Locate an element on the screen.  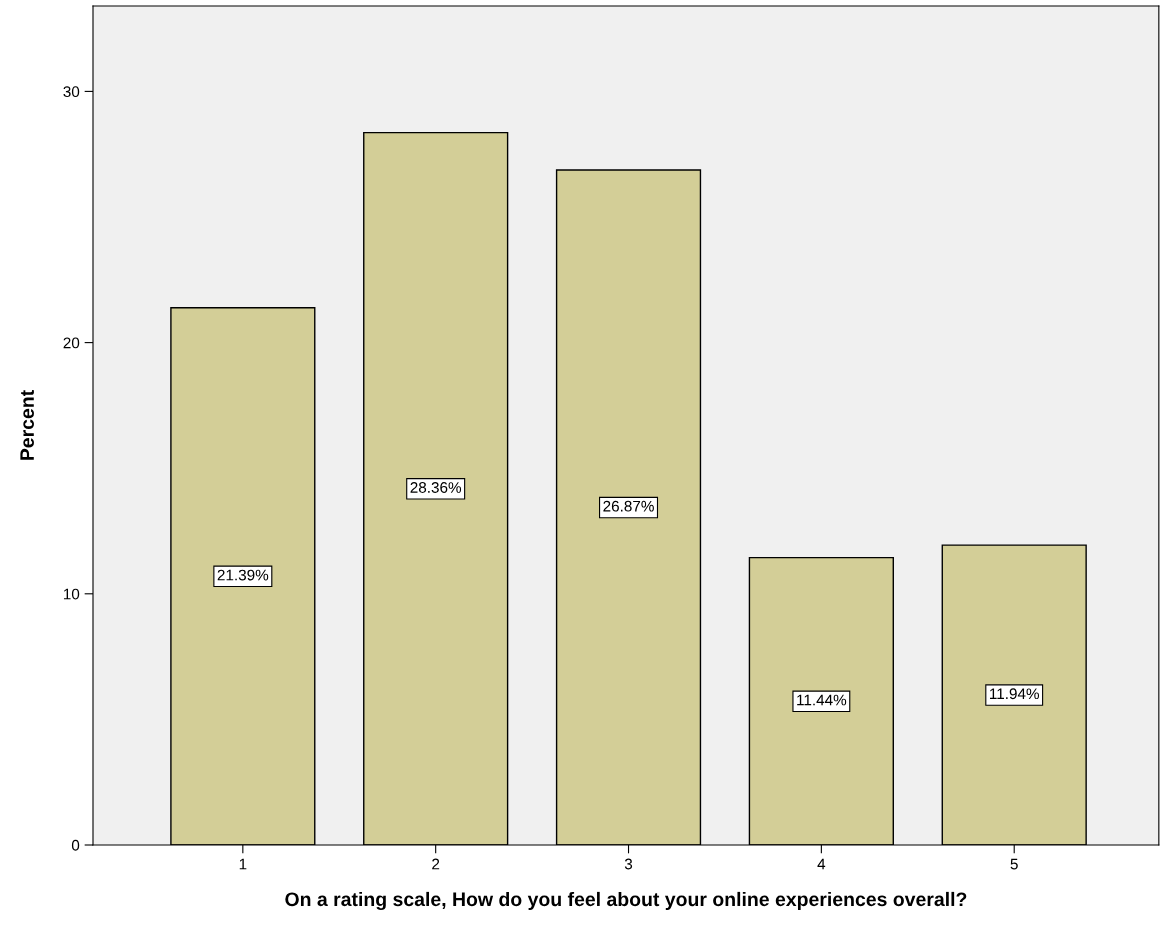
x-tick-label: 1 is located at coordinates (243, 864).